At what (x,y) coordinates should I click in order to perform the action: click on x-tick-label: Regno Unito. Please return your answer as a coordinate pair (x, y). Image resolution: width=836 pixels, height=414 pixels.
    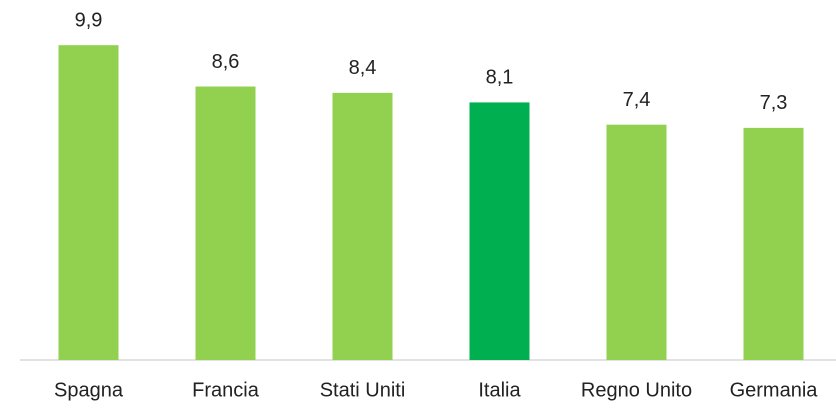
    Looking at the image, I should click on (636, 390).